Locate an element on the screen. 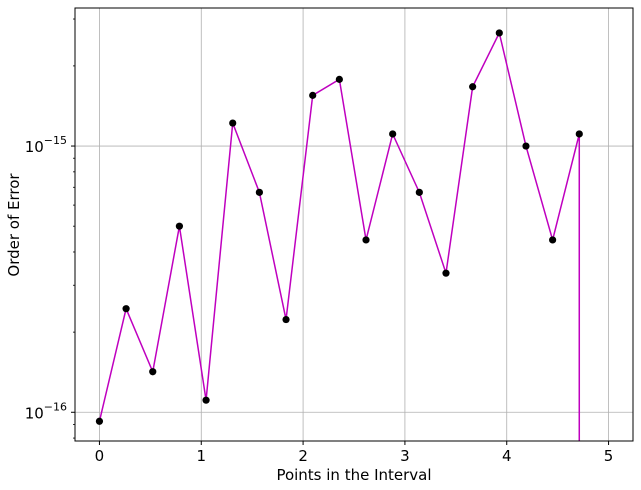 This screenshot has height=490, width=641. y-axis-label: Order of Error is located at coordinates (14, 225).